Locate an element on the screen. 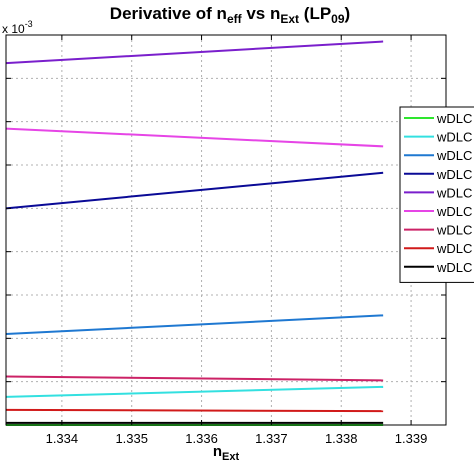 The width and height of the screenshot is (474, 474). legend-label-2: wDLC is located at coordinates (454, 137).